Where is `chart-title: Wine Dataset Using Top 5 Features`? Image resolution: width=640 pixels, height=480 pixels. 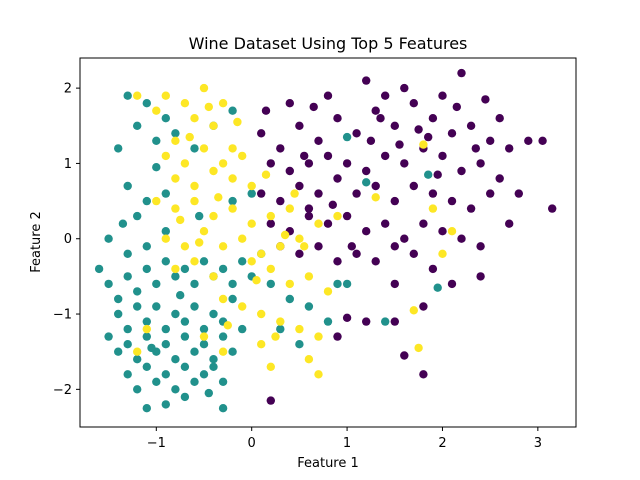
chart-title: Wine Dataset Using Top 5 Features is located at coordinates (328, 43).